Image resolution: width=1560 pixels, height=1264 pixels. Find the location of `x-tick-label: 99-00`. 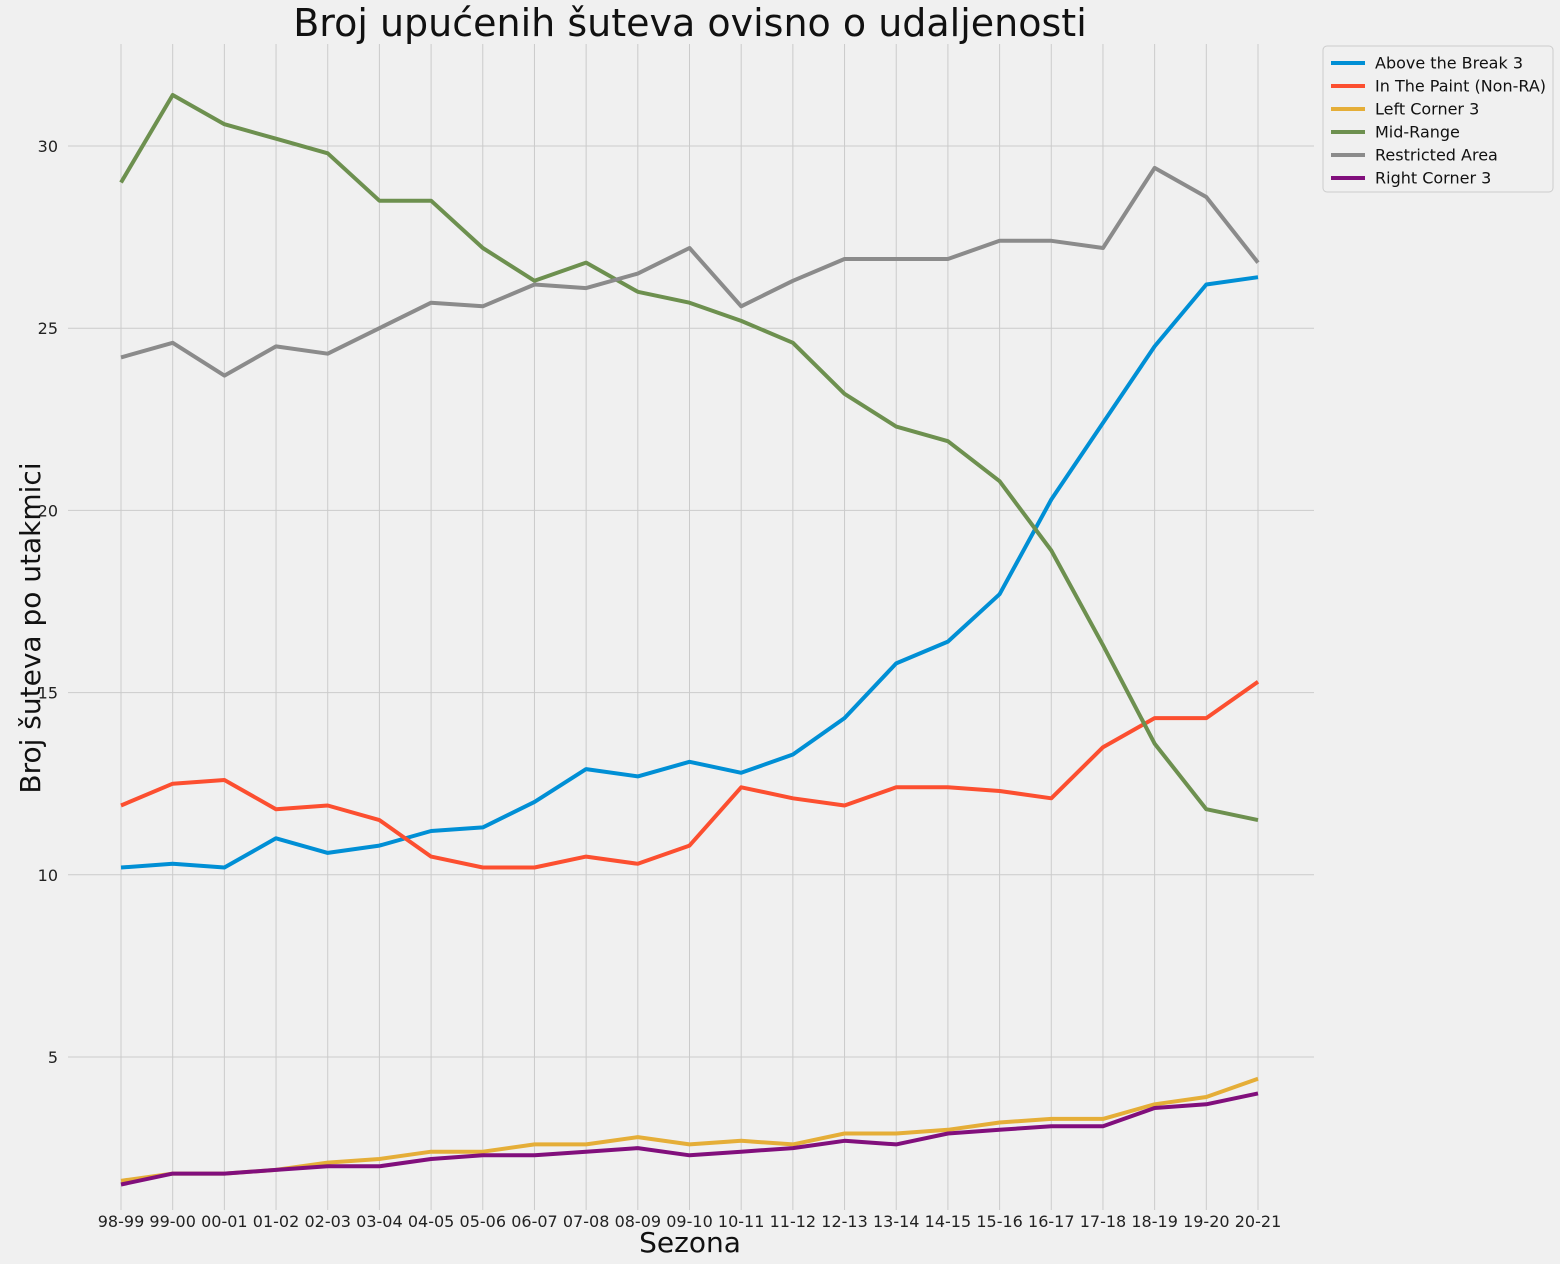

x-tick-label: 99-00 is located at coordinates (172, 1221).